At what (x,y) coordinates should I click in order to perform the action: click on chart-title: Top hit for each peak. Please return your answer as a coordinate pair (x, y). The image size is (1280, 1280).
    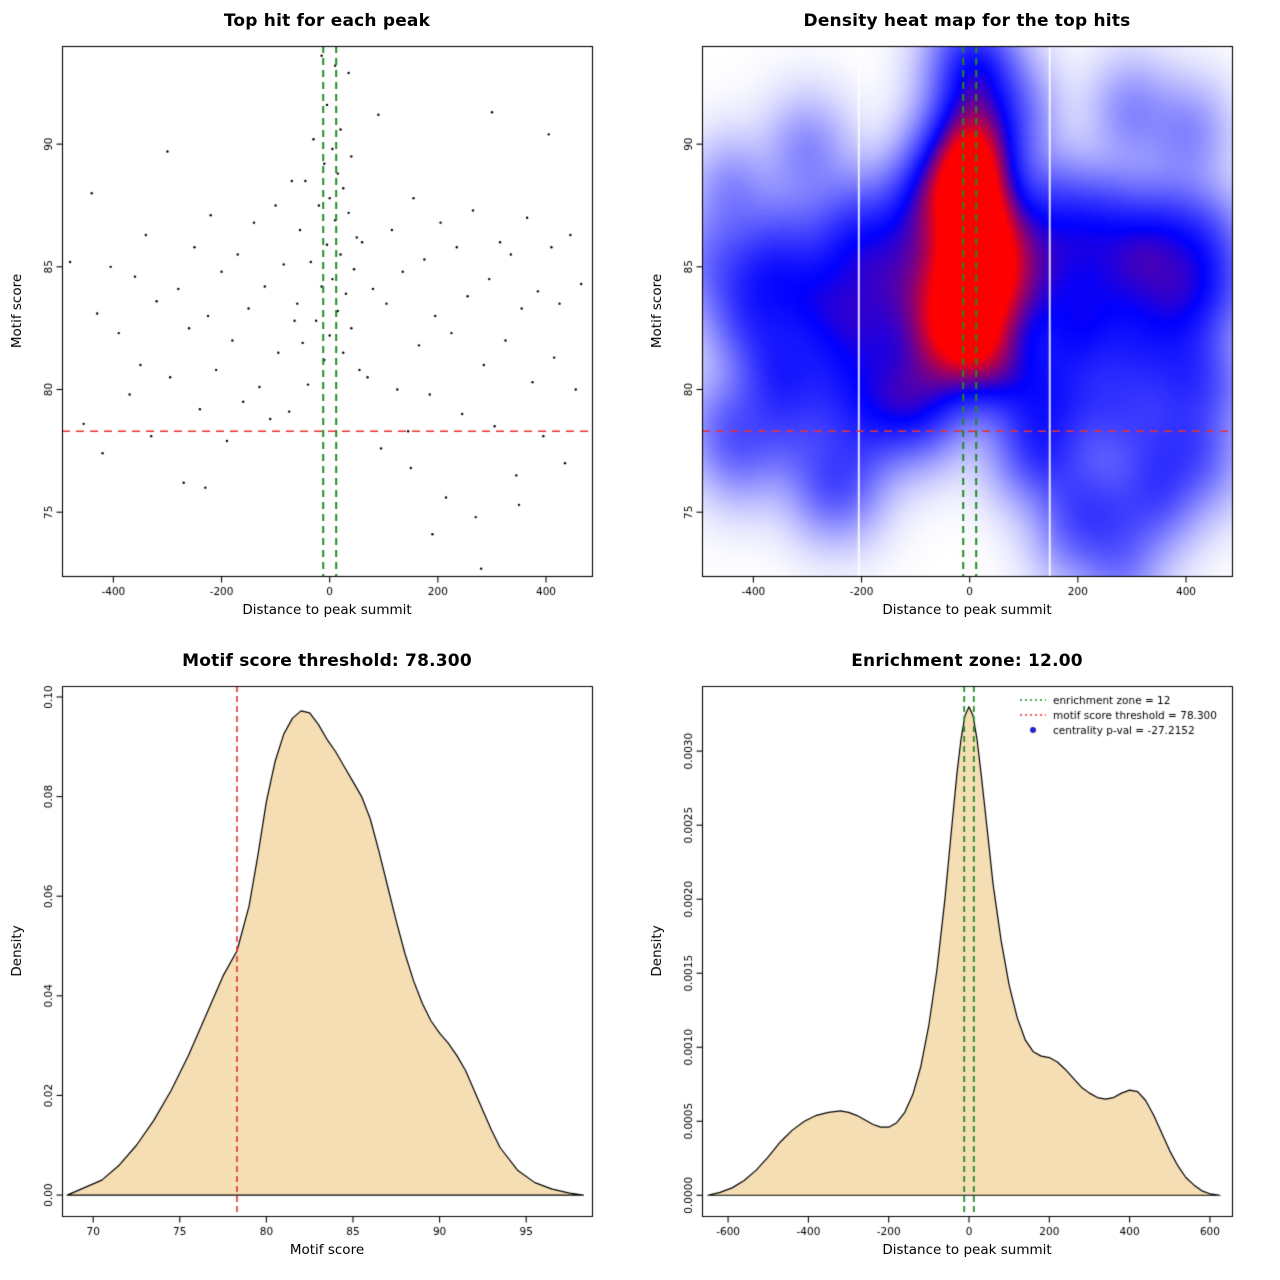
    Looking at the image, I should click on (327, 21).